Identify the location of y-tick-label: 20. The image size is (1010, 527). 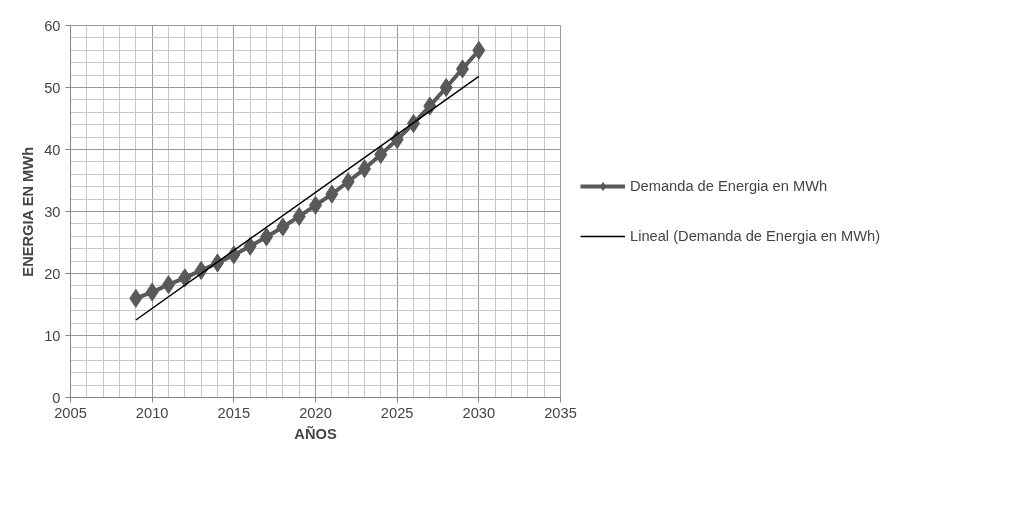
(52, 273).